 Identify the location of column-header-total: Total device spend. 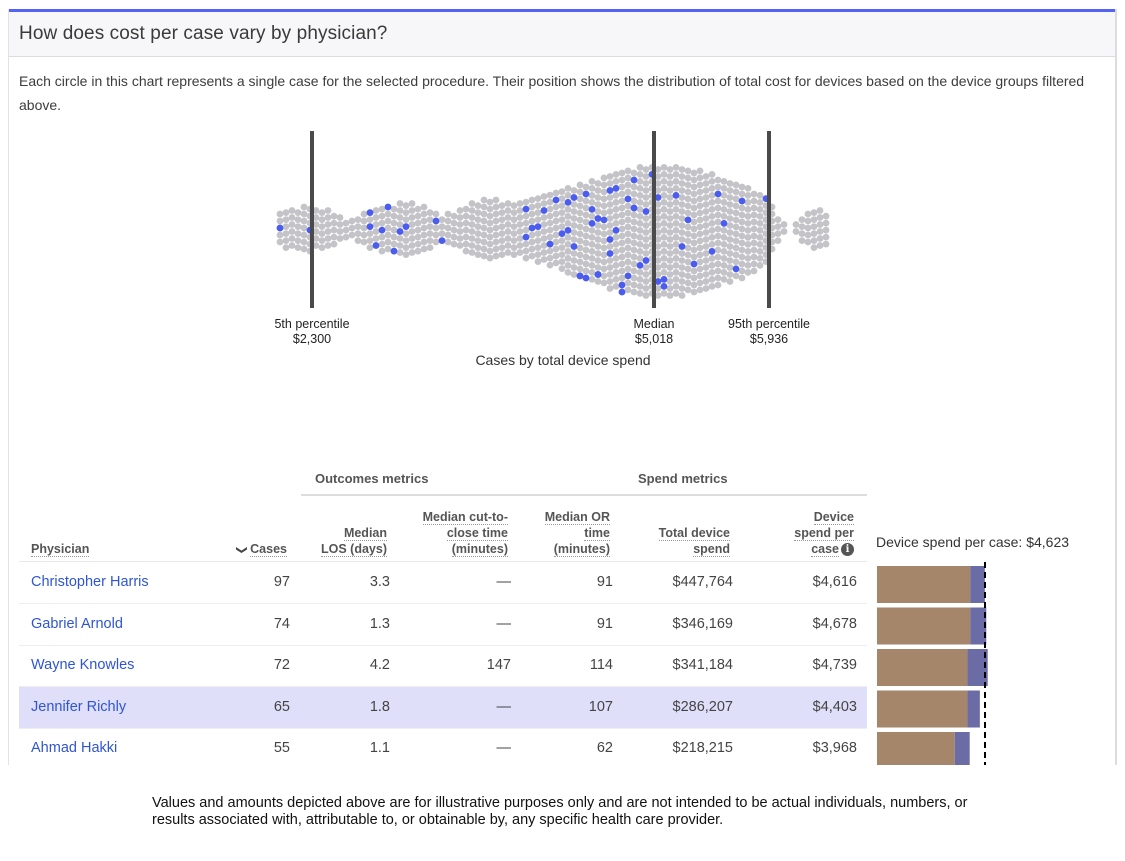
(694, 541).